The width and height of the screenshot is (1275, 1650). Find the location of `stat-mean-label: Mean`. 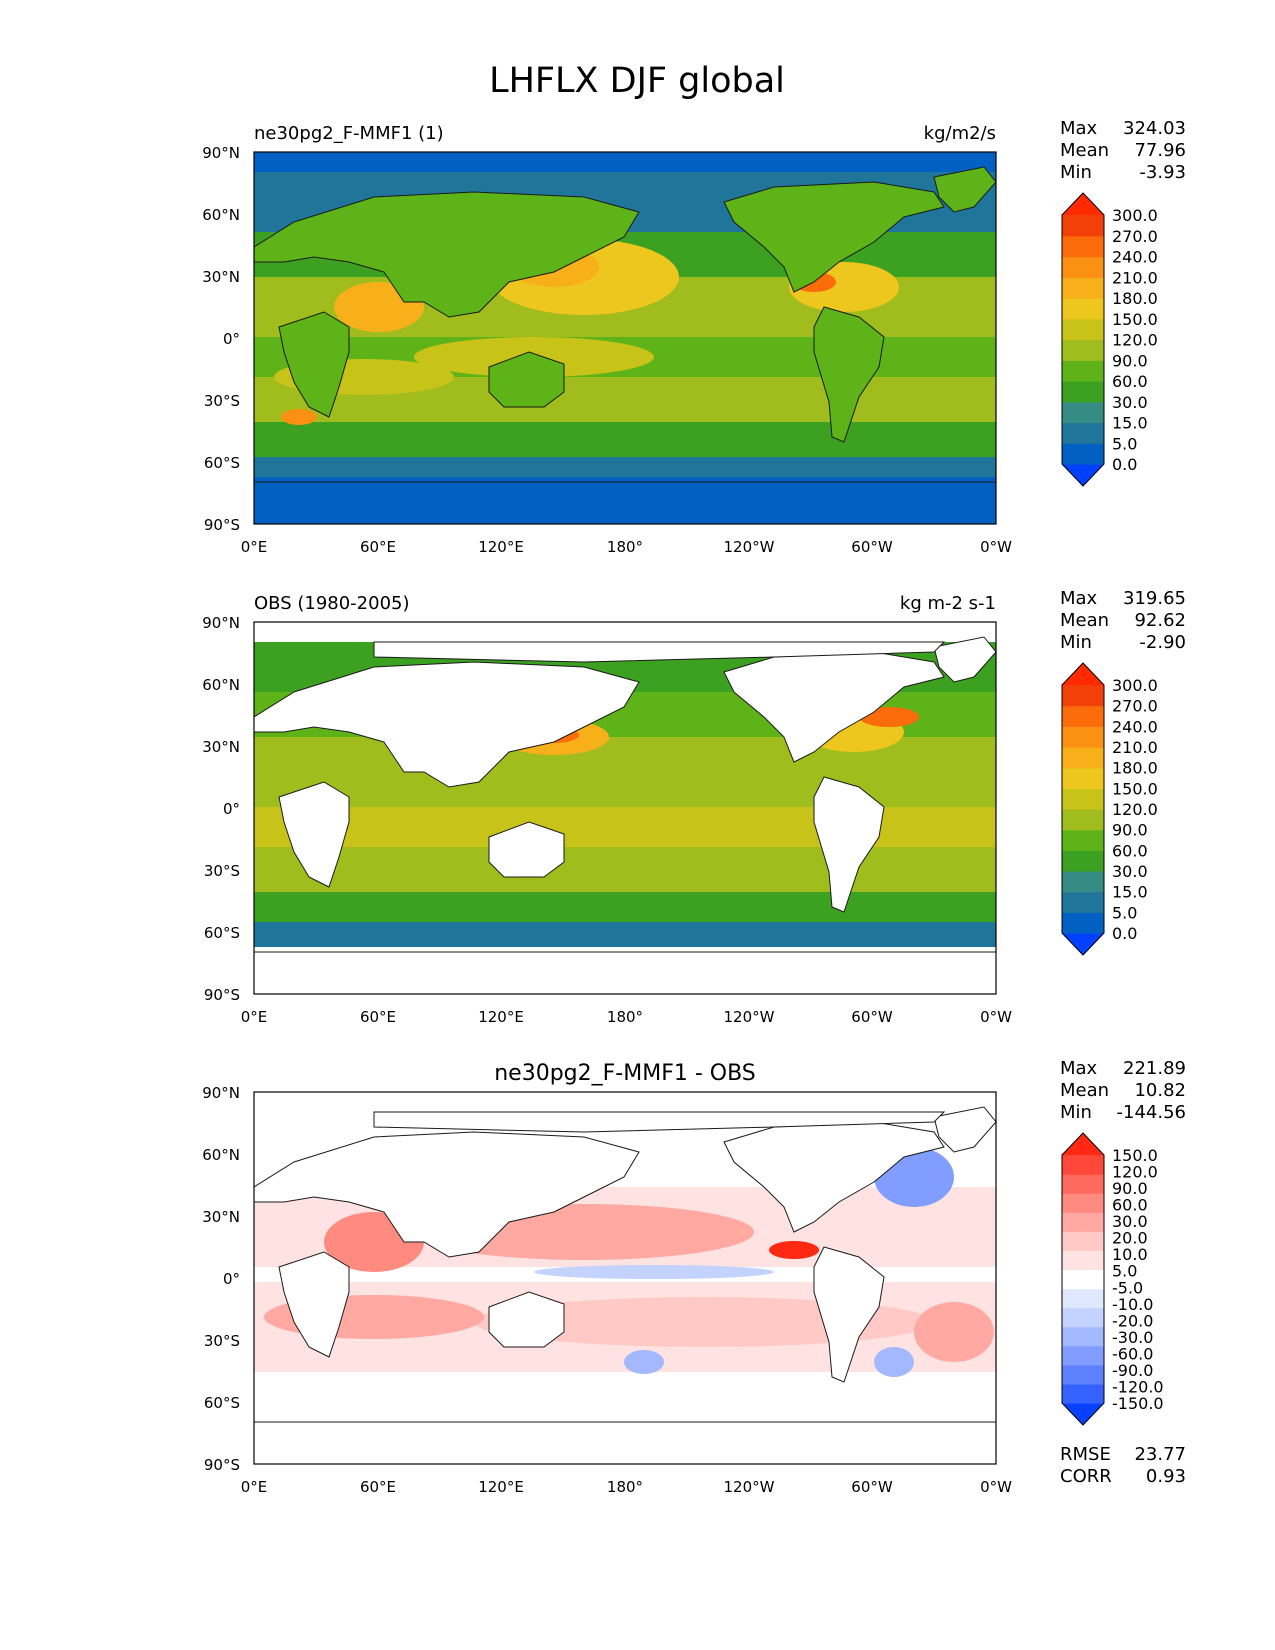

stat-mean-label: Mean is located at coordinates (1084, 1090).